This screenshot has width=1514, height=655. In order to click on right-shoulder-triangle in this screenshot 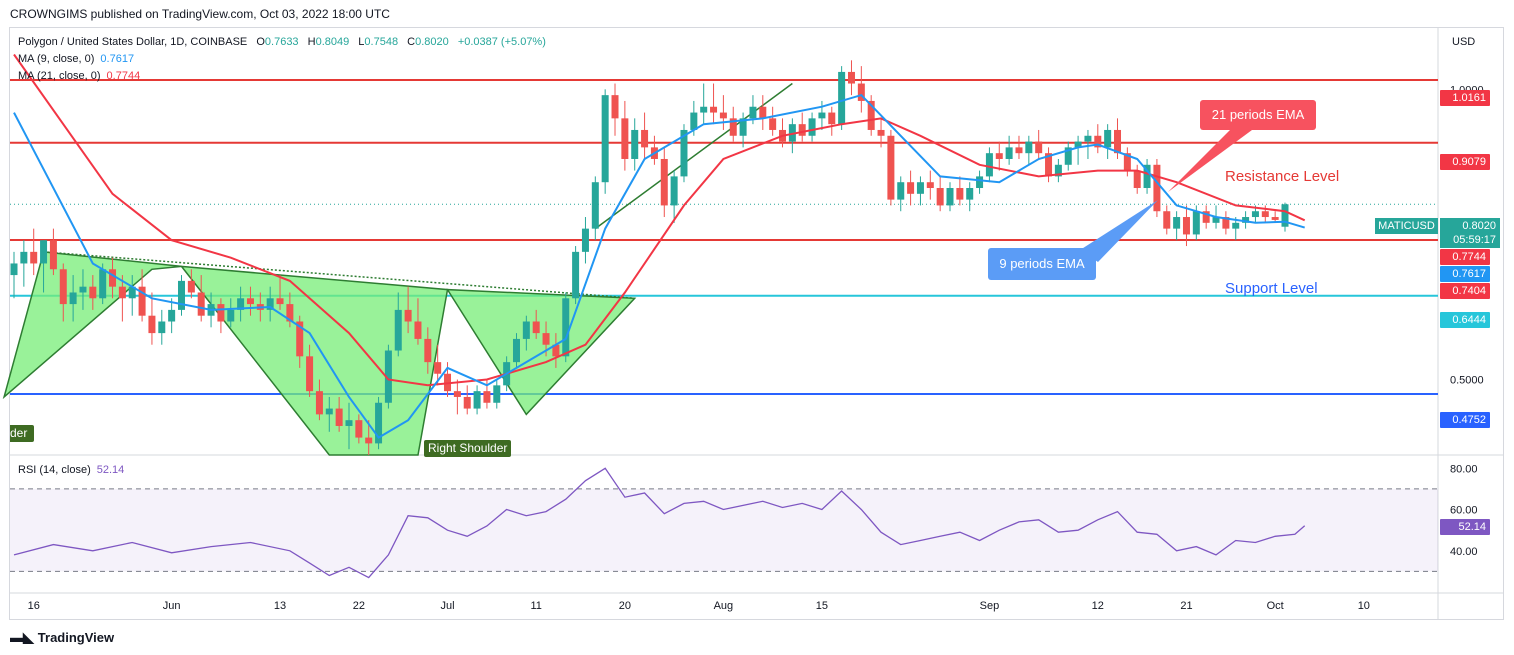, I will do `click(541, 352)`.